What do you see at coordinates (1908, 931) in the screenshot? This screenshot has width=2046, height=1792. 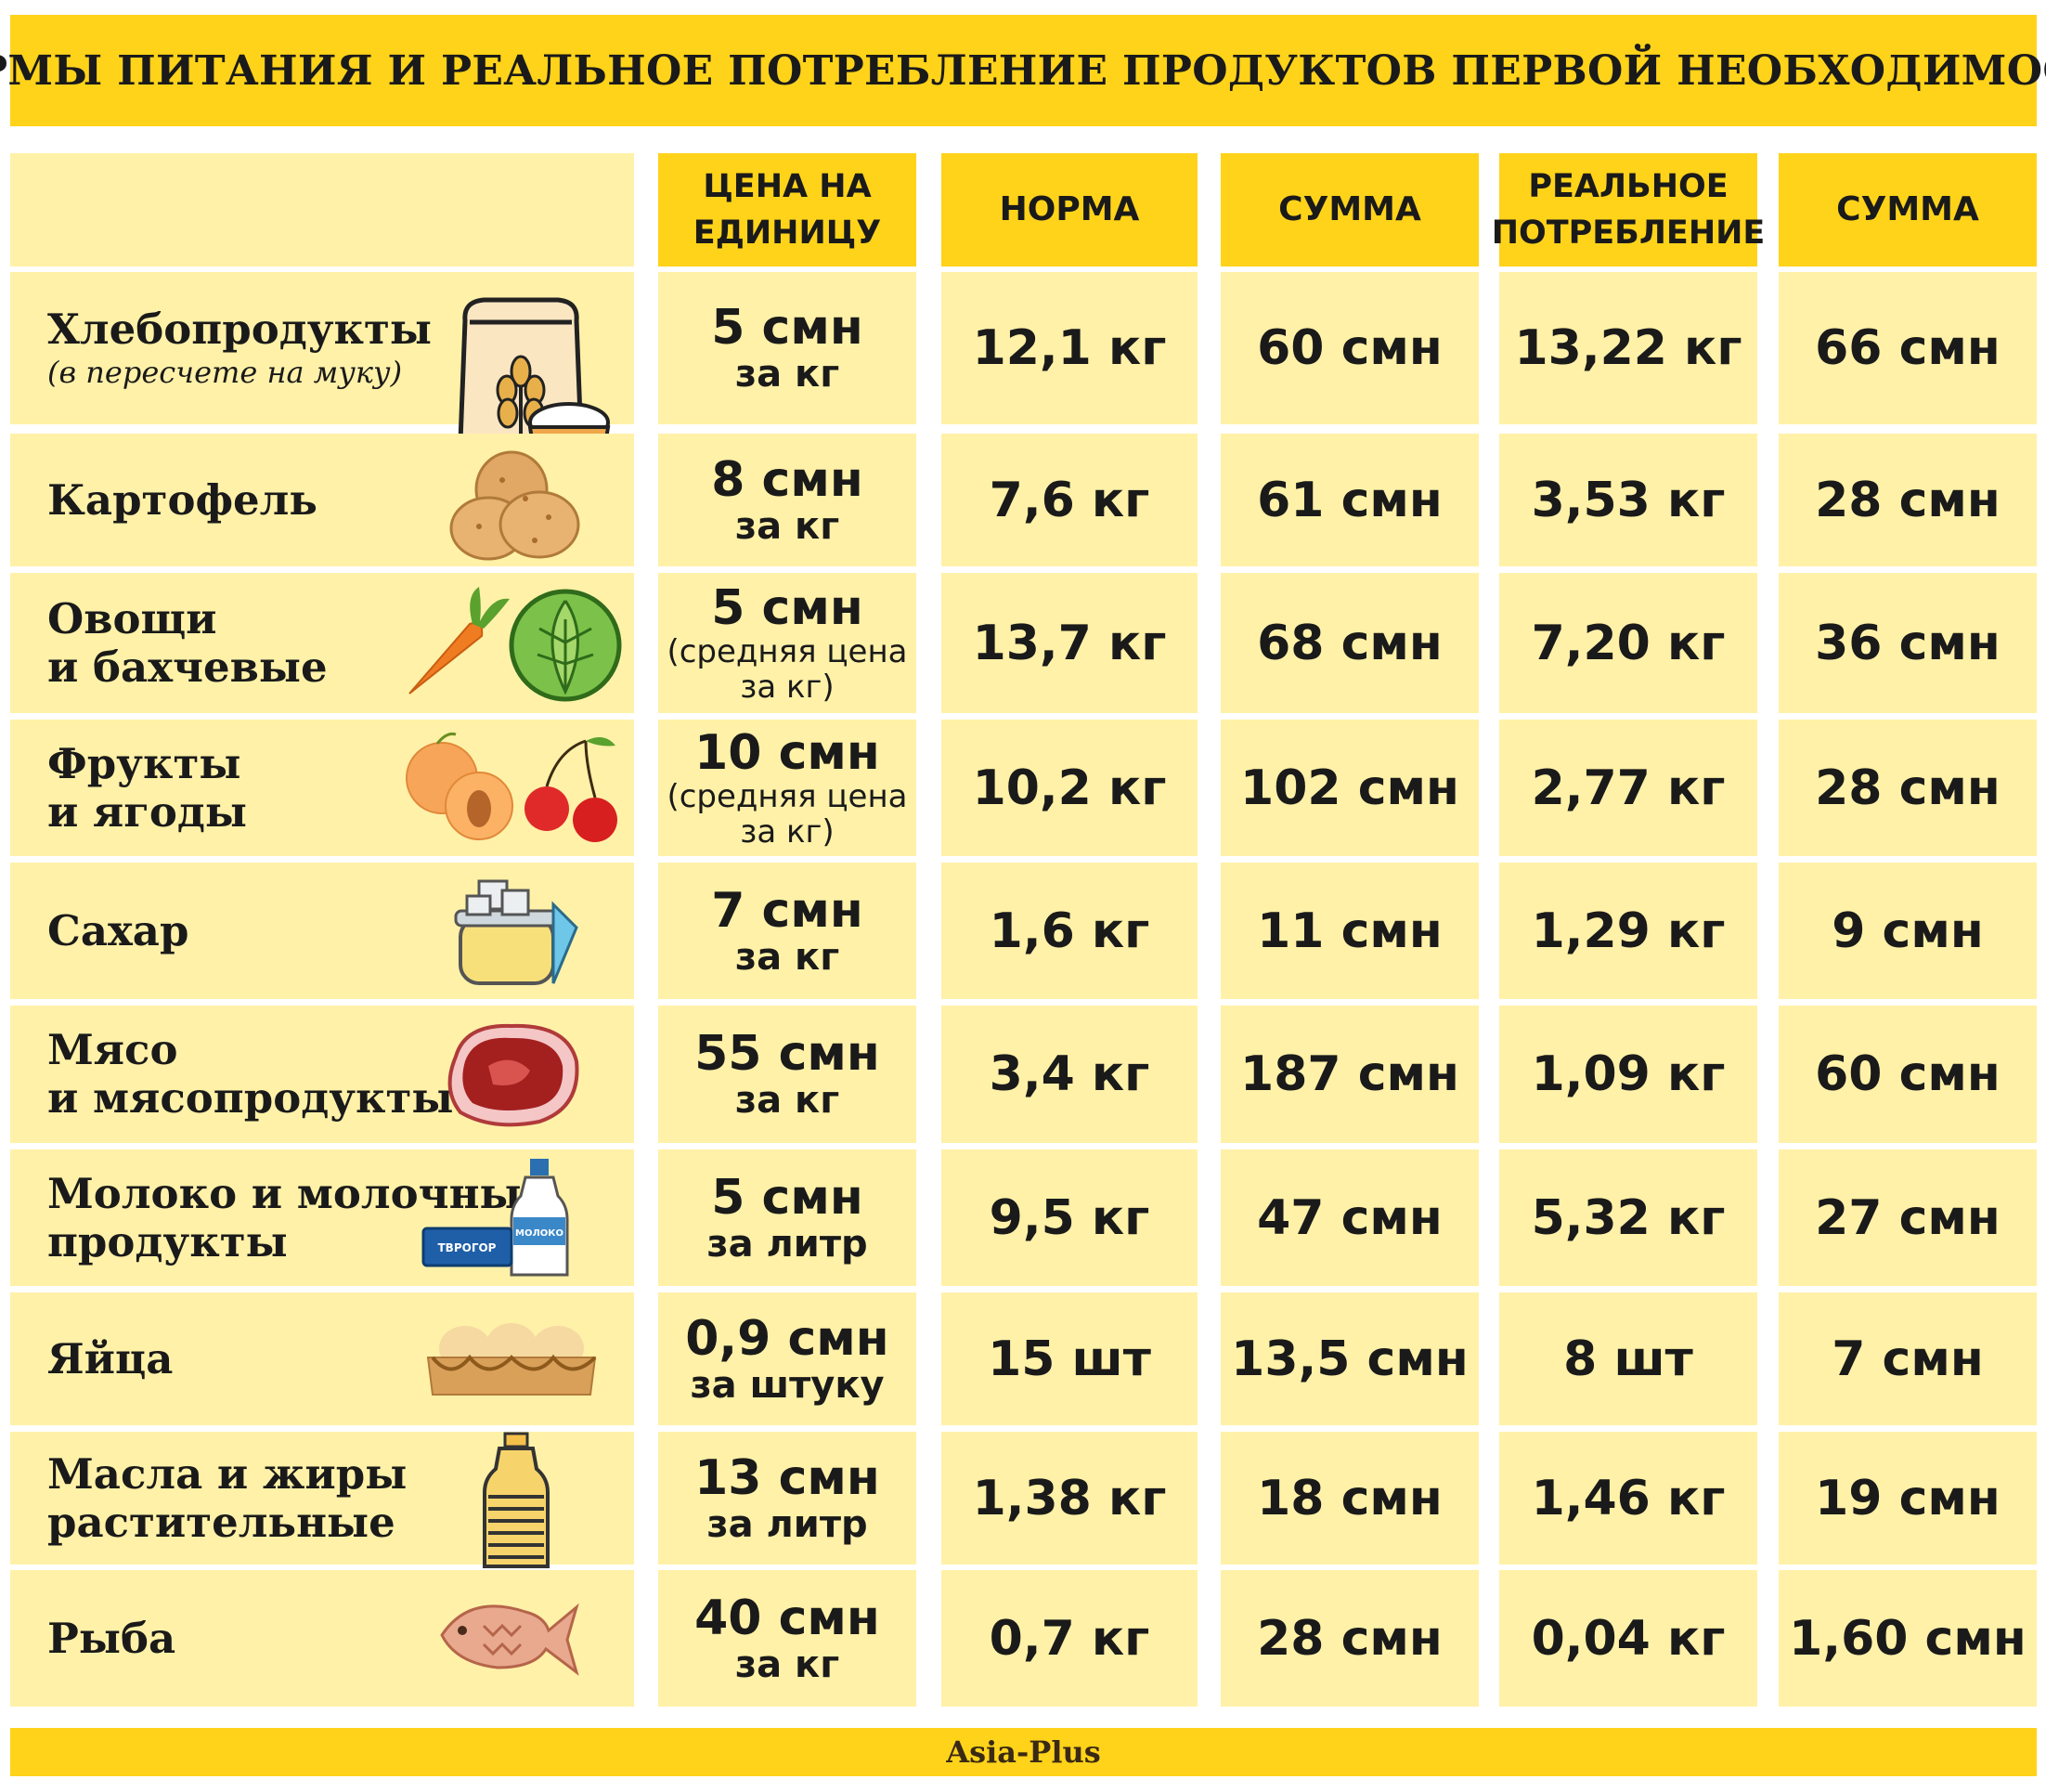 I see `real-sum-value-cell: 9 смн` at bounding box center [1908, 931].